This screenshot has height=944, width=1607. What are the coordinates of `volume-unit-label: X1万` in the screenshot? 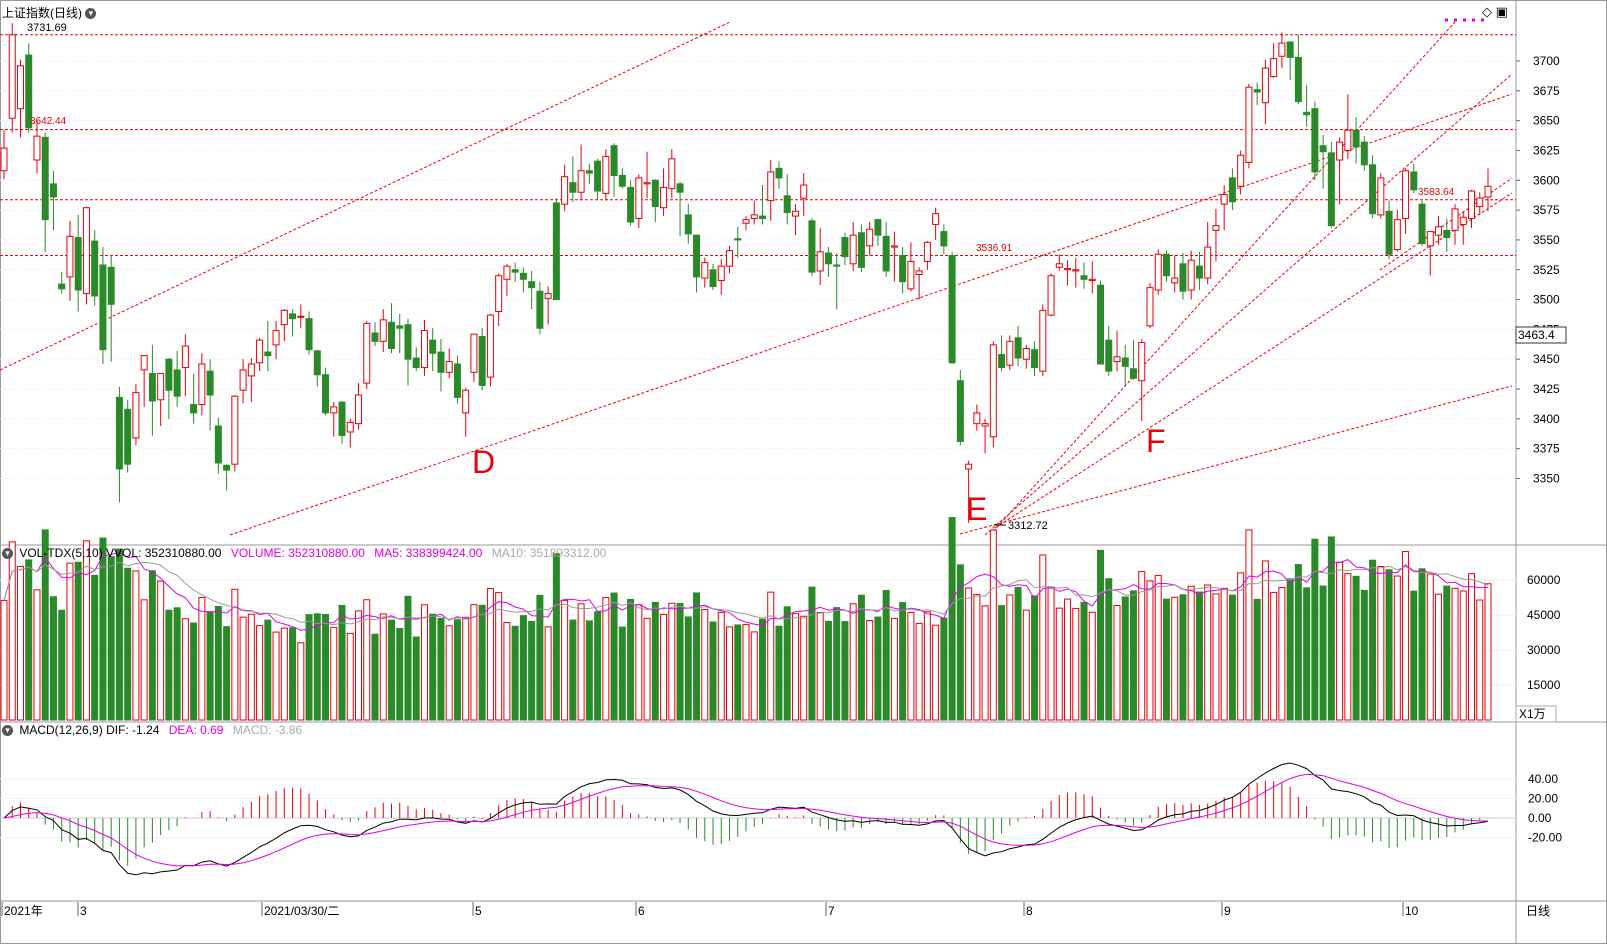 It's located at (1532, 714).